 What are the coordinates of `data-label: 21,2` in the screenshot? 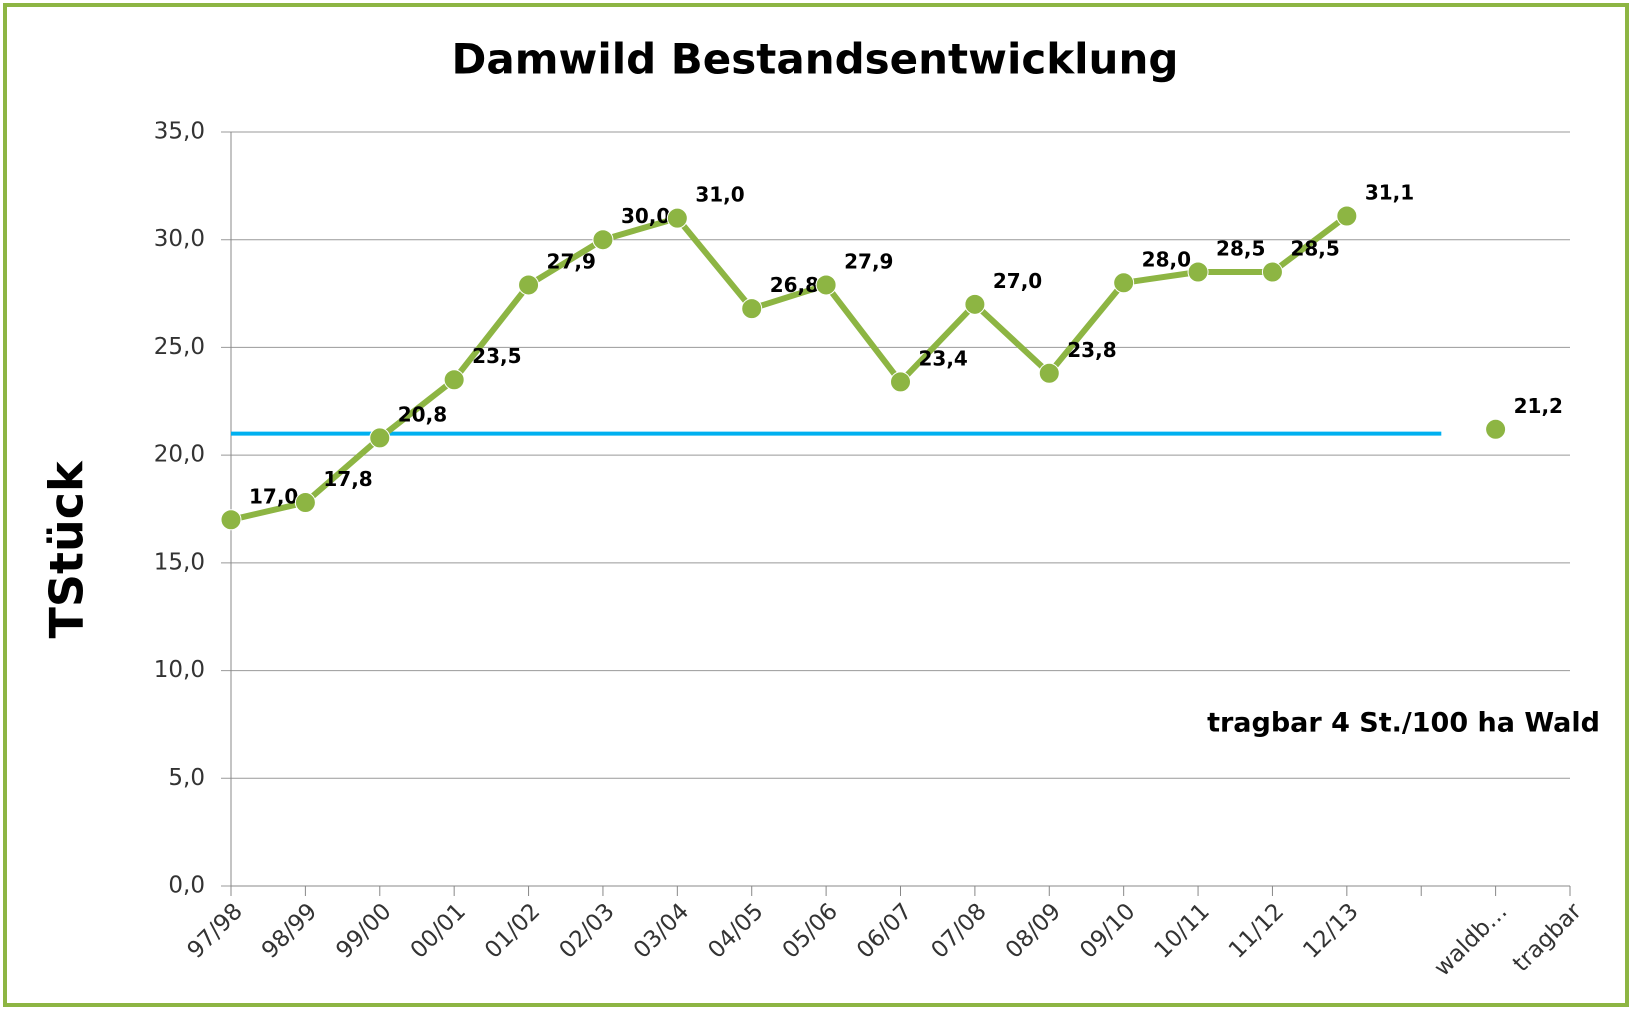 It's located at (1538, 406).